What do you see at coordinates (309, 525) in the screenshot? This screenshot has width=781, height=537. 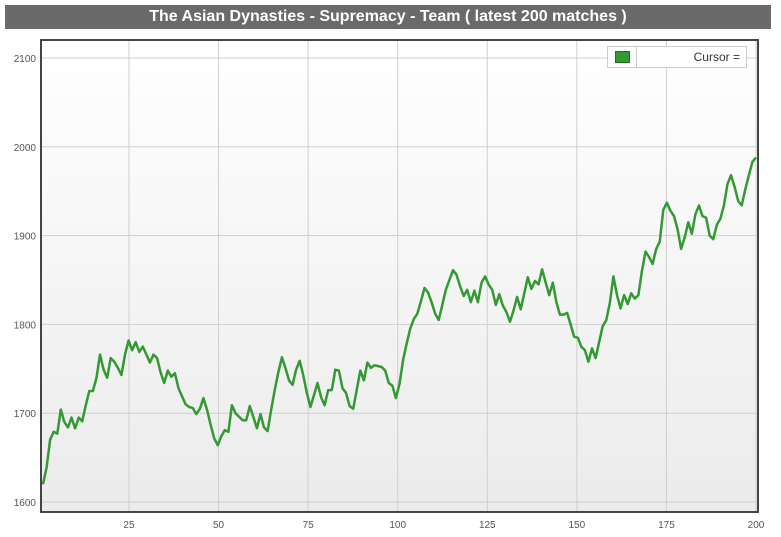 I see `x-tick-label: 75` at bounding box center [309, 525].